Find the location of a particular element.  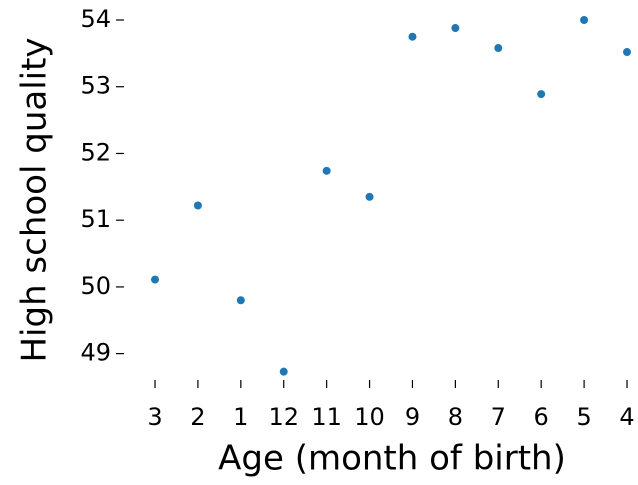

x-tick-label: 5 is located at coordinates (583, 417).